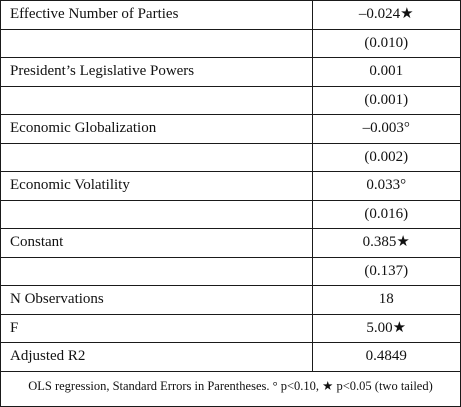 The width and height of the screenshot is (461, 407). What do you see at coordinates (385, 72) in the screenshot?
I see `row-value: 0.001` at bounding box center [385, 72].